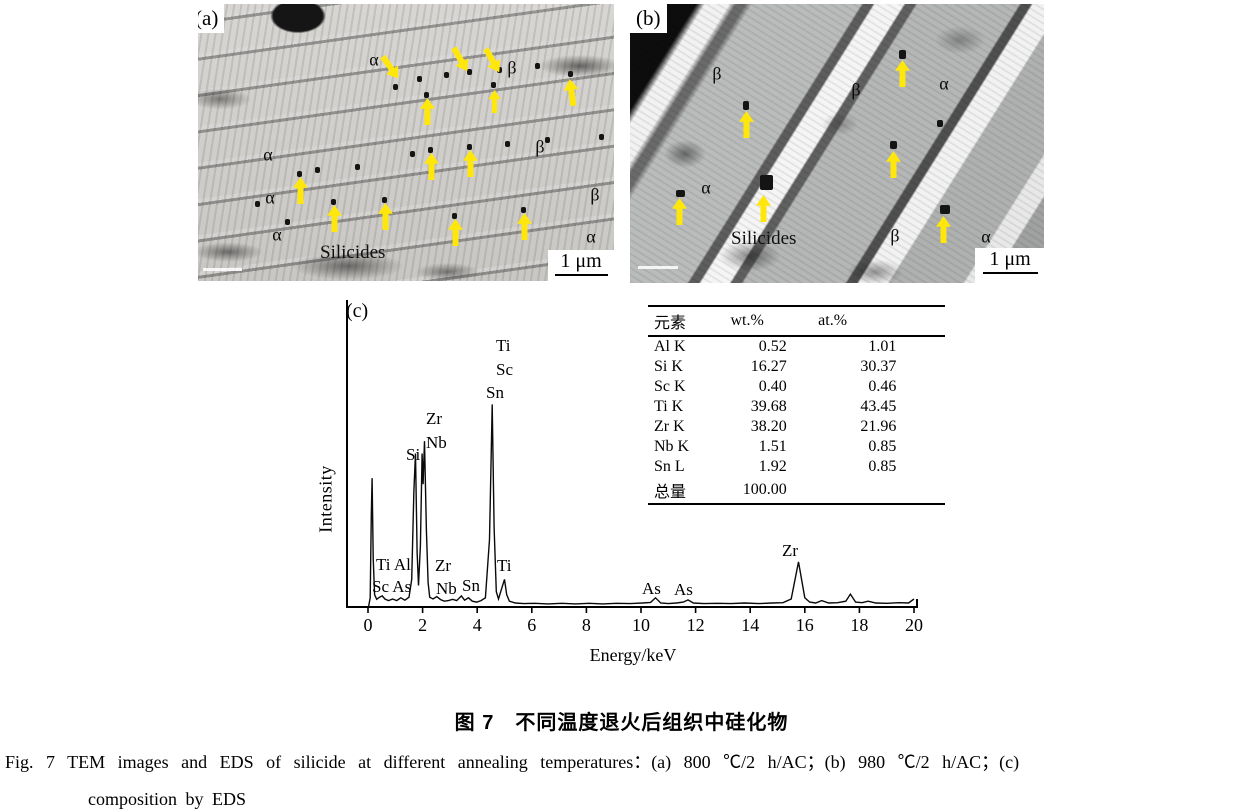  I want to click on x-tick-label: 4, so click(477, 625).